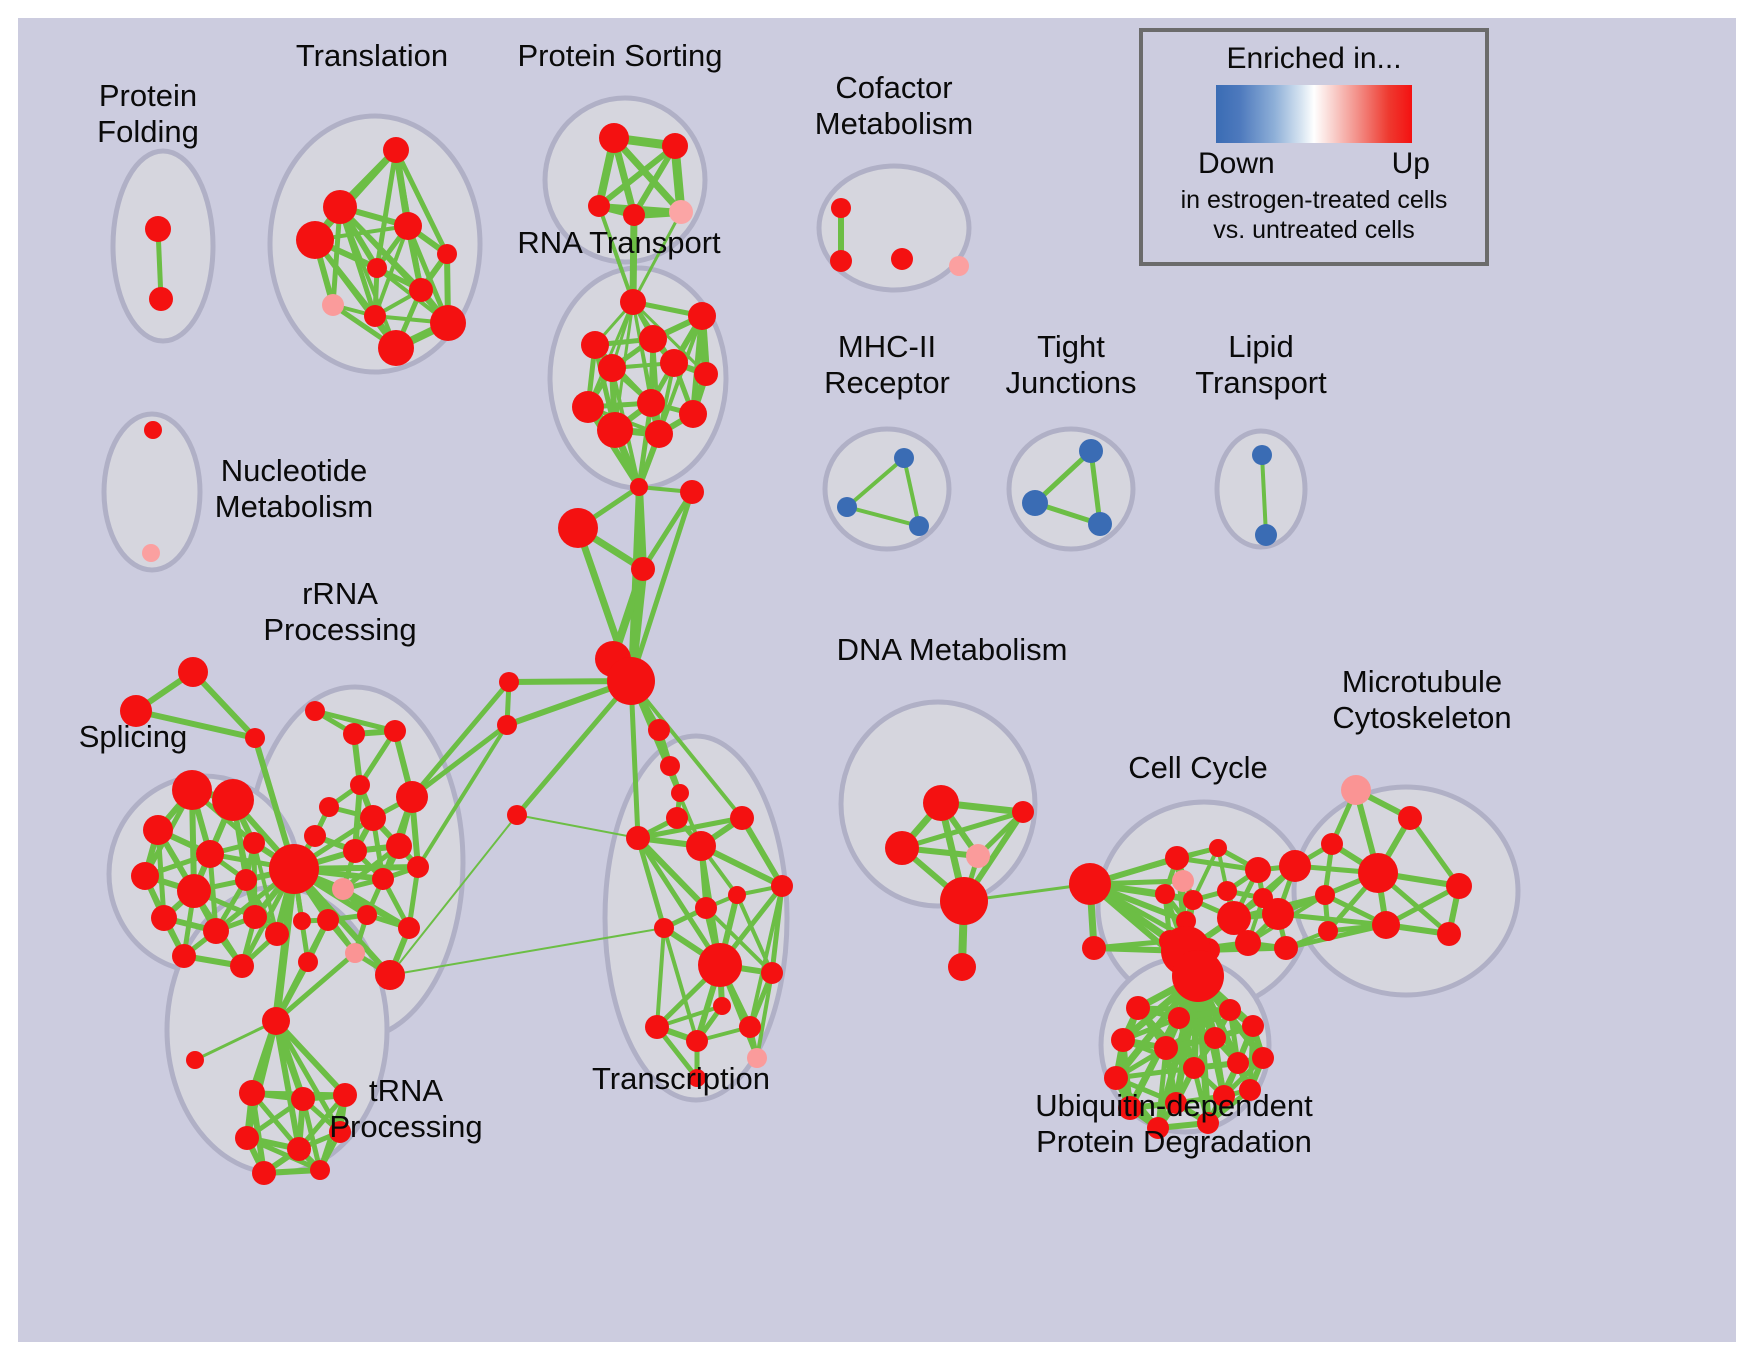 This screenshot has height=1360, width=1750. Describe the element at coordinates (894, 228) in the screenshot. I see `cluster-blob-cofactor` at that location.